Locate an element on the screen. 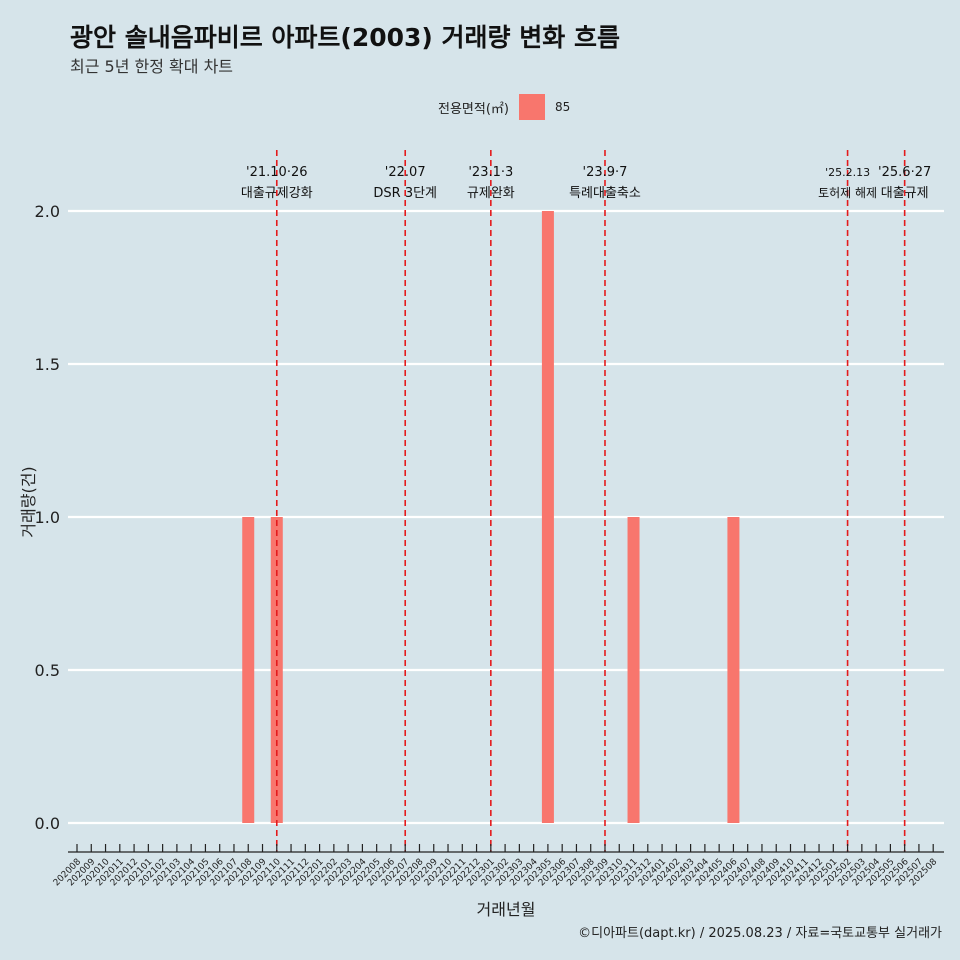  annotation-label: DSR 3단계 is located at coordinates (405, 193).